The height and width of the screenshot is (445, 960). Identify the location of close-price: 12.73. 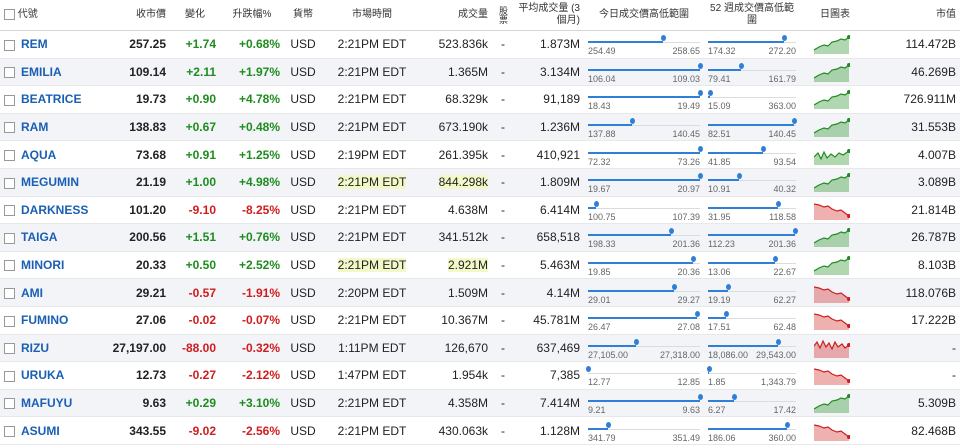
(138, 375).